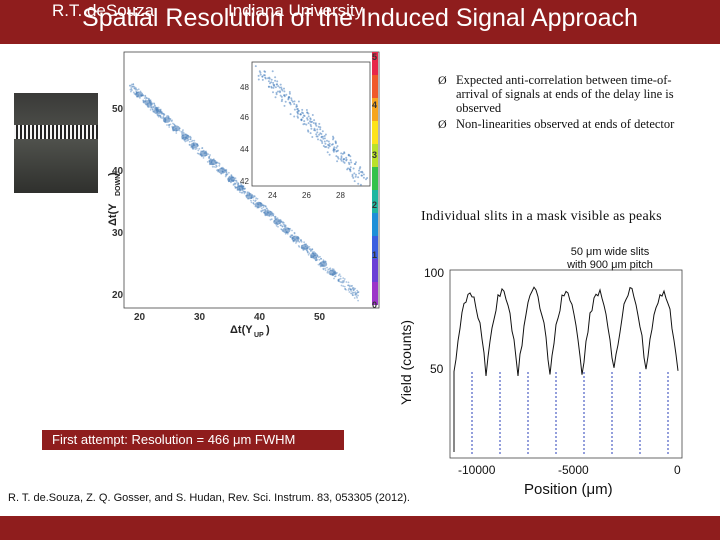  What do you see at coordinates (244, 149) in the screenshot?
I see `inset-ytick: 44` at bounding box center [244, 149].